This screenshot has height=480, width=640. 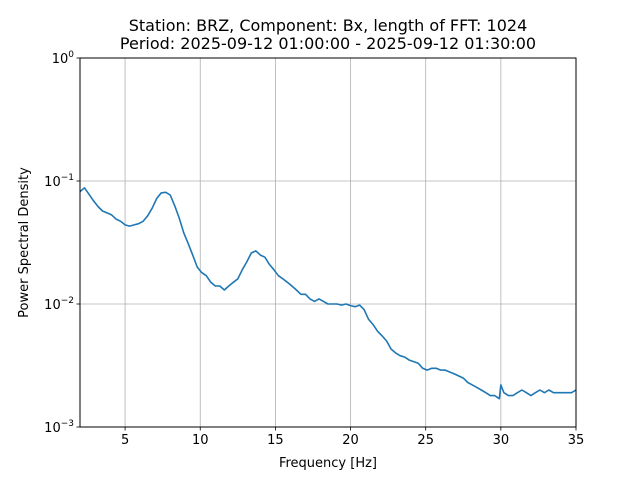 I want to click on x-tick-label: 35, so click(x=576, y=440).